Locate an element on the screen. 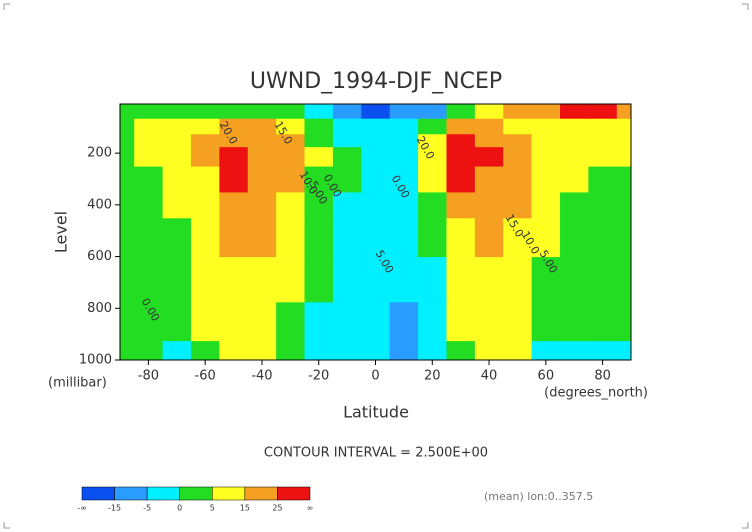 The width and height of the screenshot is (752, 532). x-tick-label: -20 is located at coordinates (318, 376).